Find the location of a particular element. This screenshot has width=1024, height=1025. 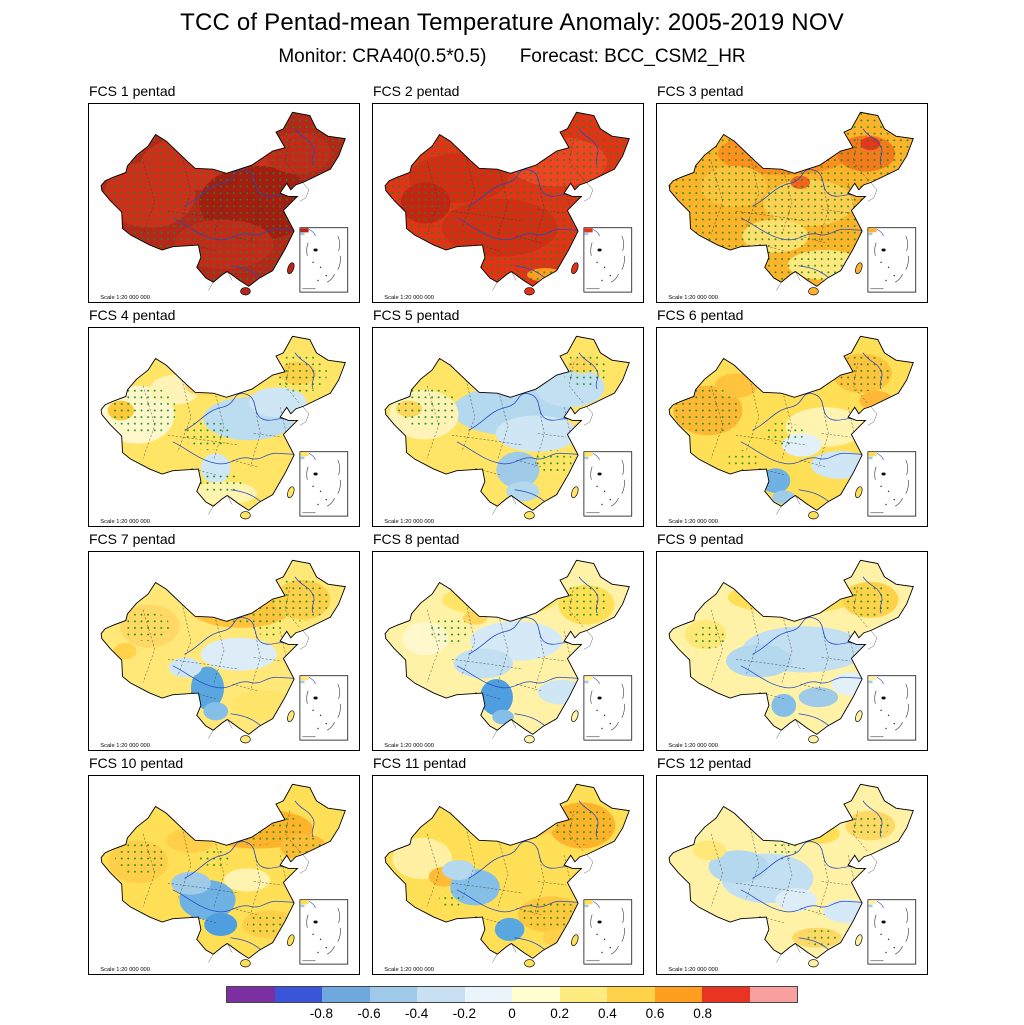

panel-label: FCS 11 pentad is located at coordinates (420, 763).